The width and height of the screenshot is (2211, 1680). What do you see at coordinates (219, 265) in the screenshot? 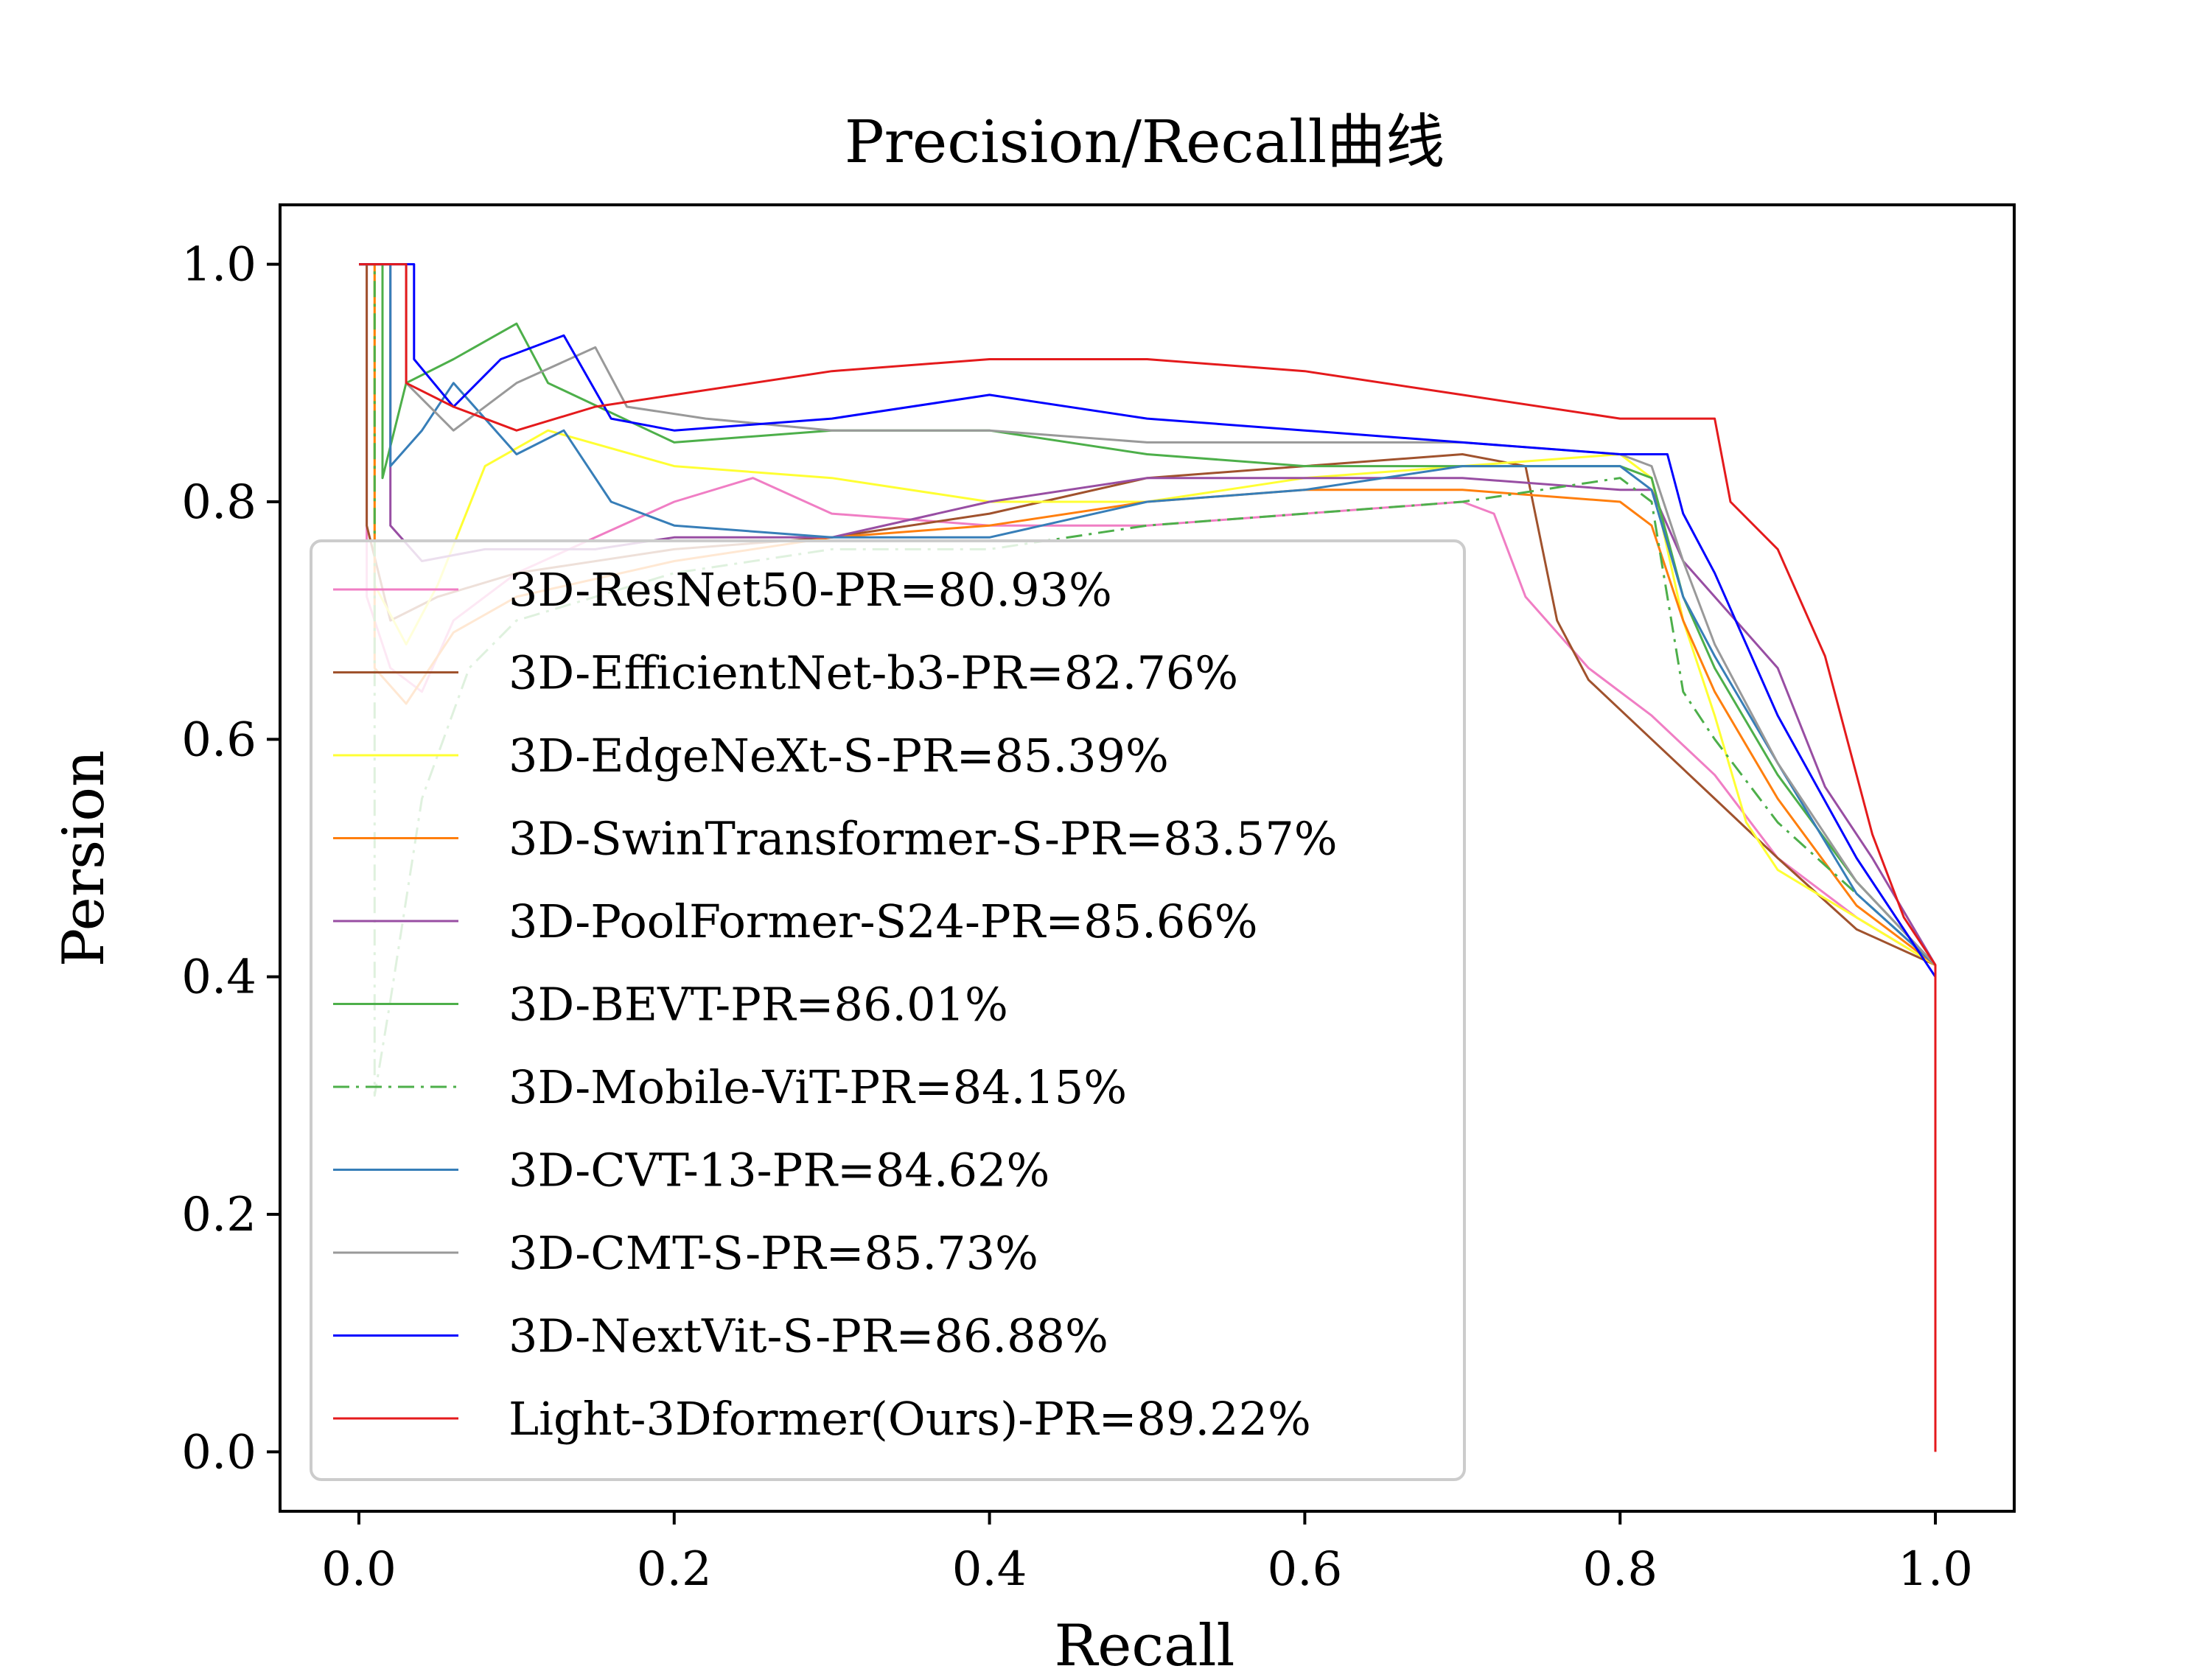
I see `y-tick-label: 1.0` at bounding box center [219, 265].